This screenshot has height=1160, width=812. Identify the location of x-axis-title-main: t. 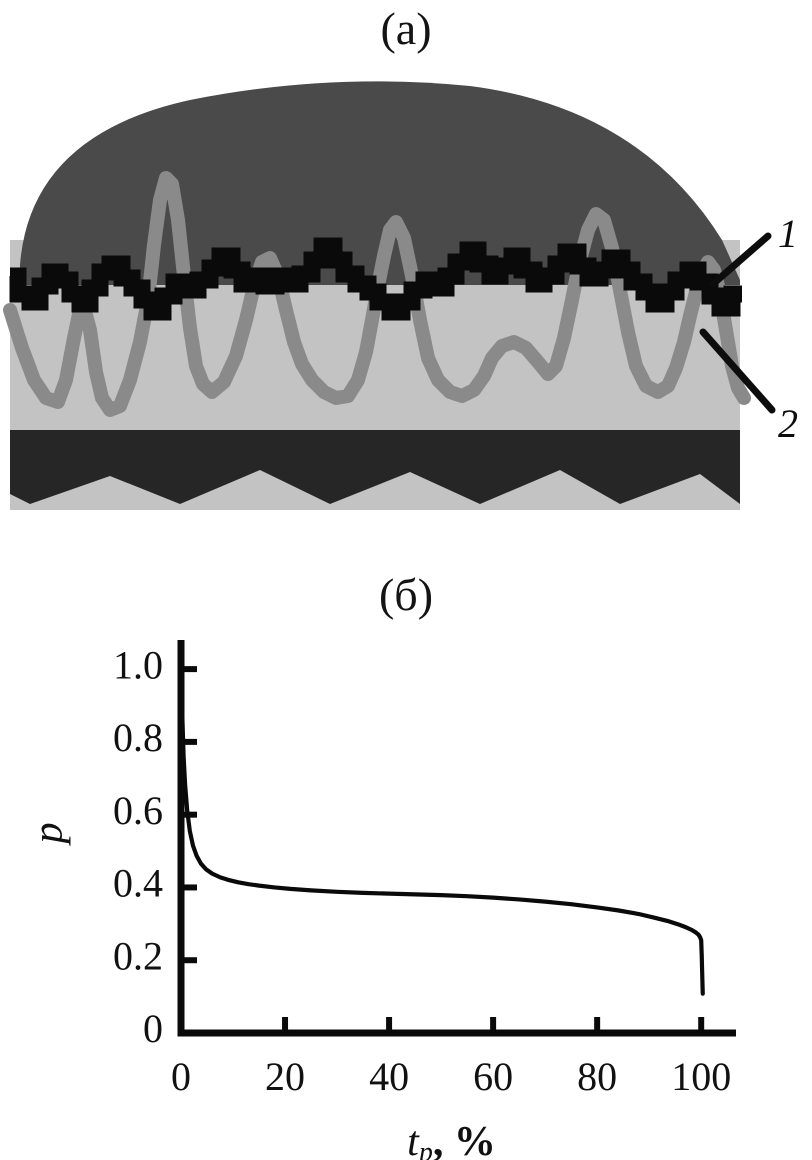
(413, 1139).